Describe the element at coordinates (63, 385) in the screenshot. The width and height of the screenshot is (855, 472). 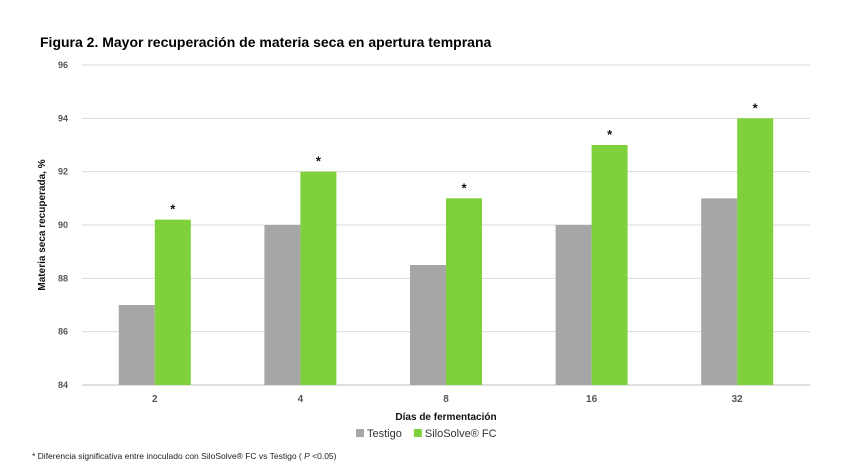
I see `y-tick-label: 84` at that location.